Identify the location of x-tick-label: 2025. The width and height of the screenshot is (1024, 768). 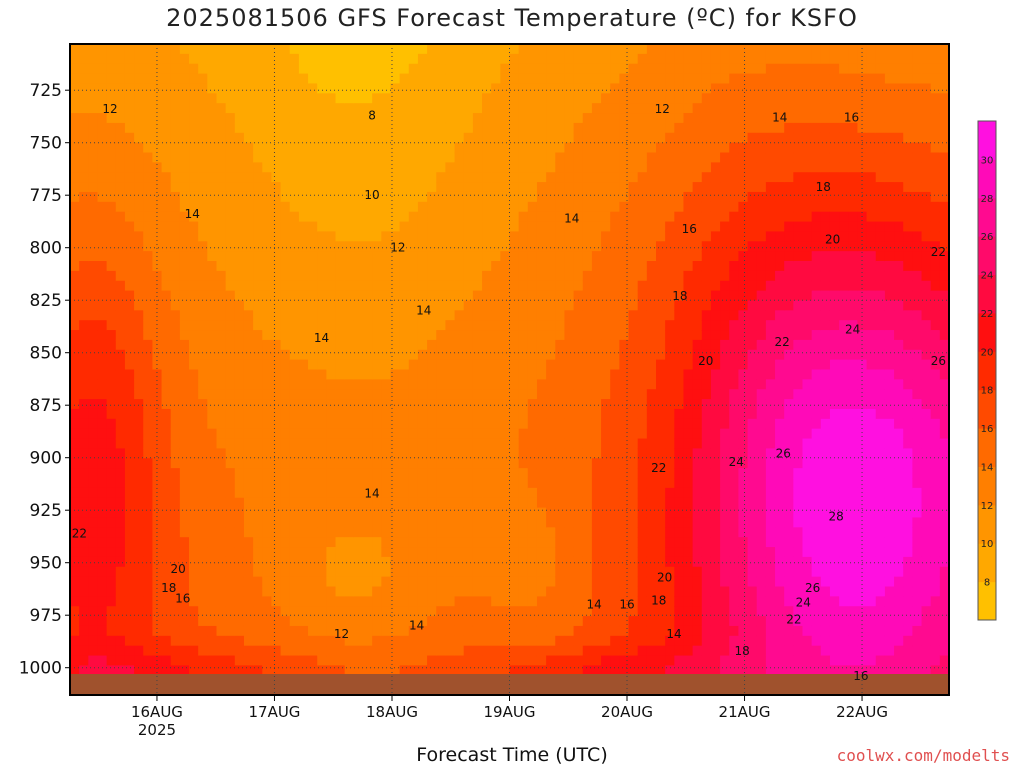
(157, 730).